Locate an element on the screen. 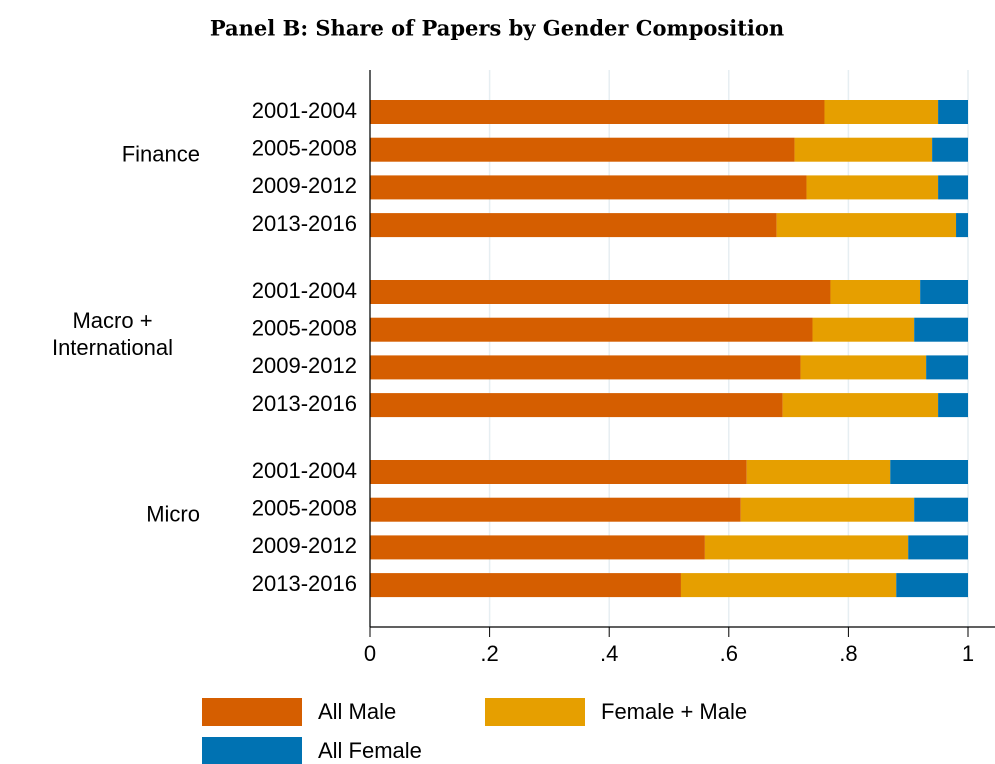 This screenshot has width=995, height=764. legend-label: All Male is located at coordinates (357, 711).